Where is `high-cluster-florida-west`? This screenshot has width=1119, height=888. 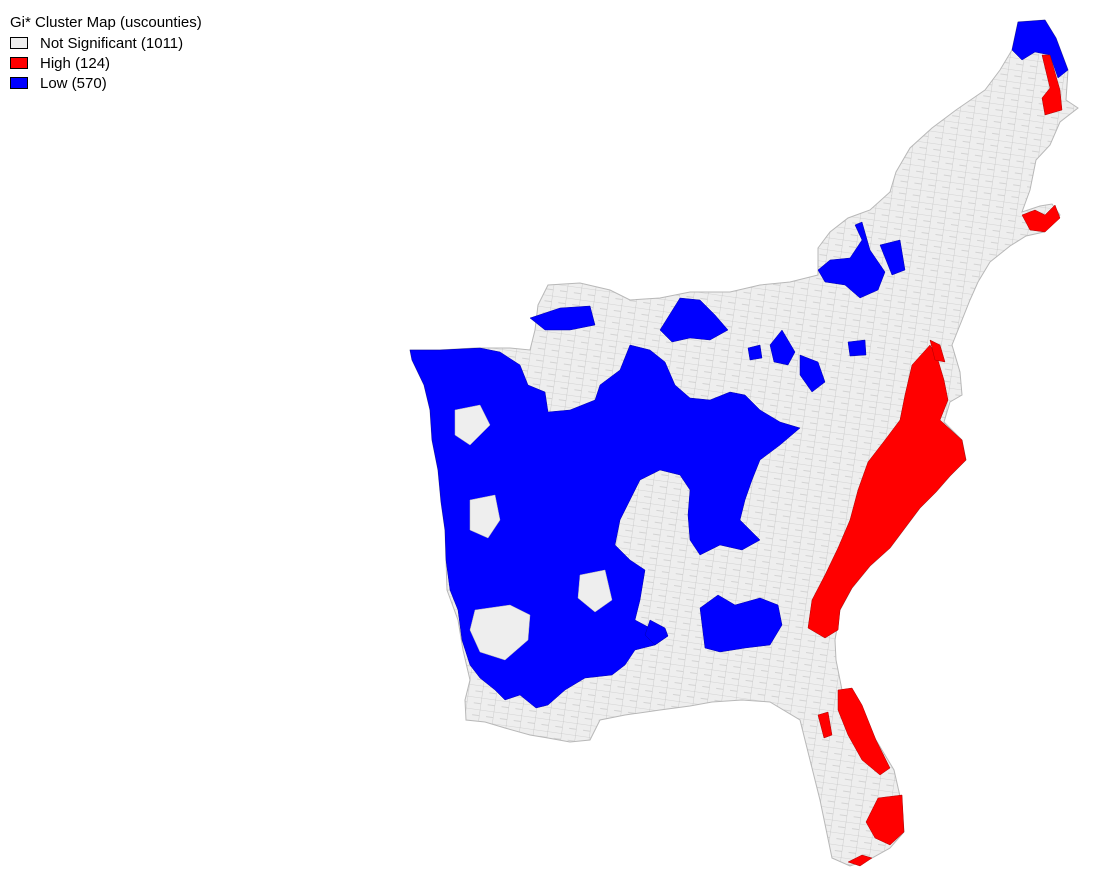
high-cluster-florida-west is located at coordinates (825, 725).